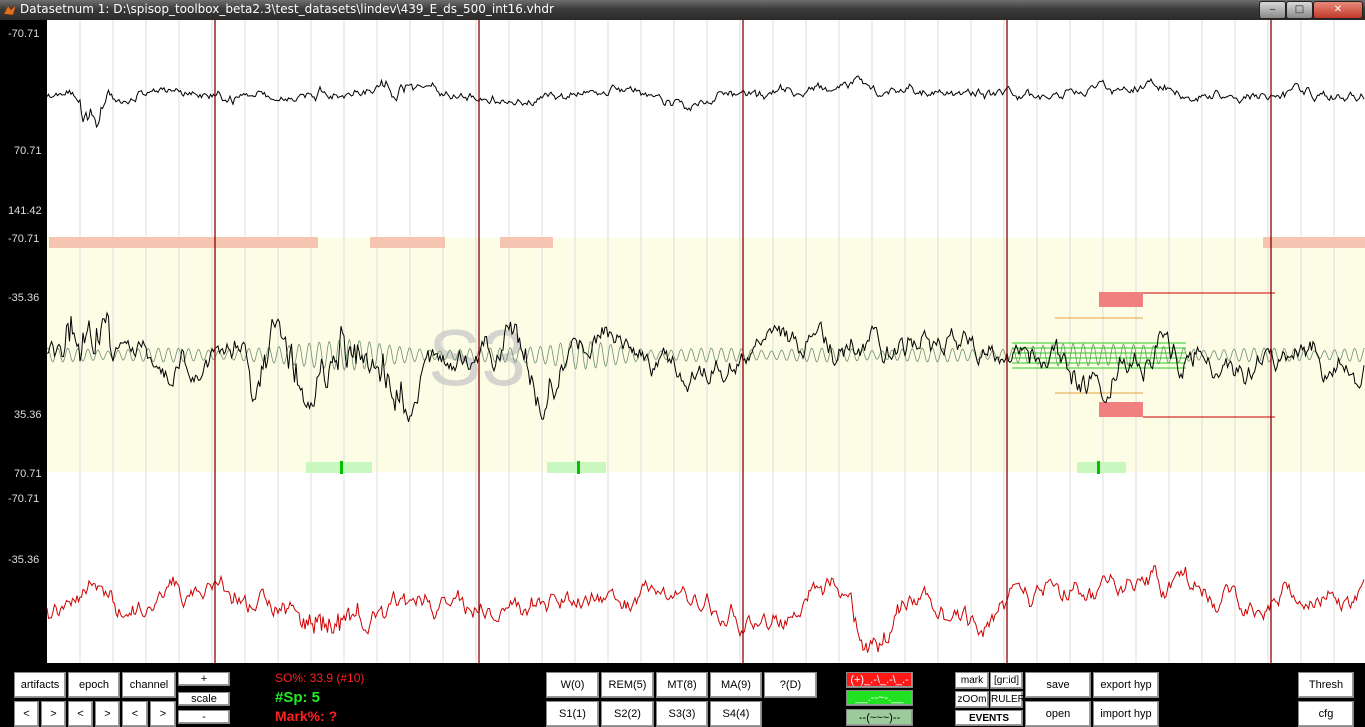  Describe the element at coordinates (26, 714) in the screenshot. I see `artifact-prev-button: <` at that location.